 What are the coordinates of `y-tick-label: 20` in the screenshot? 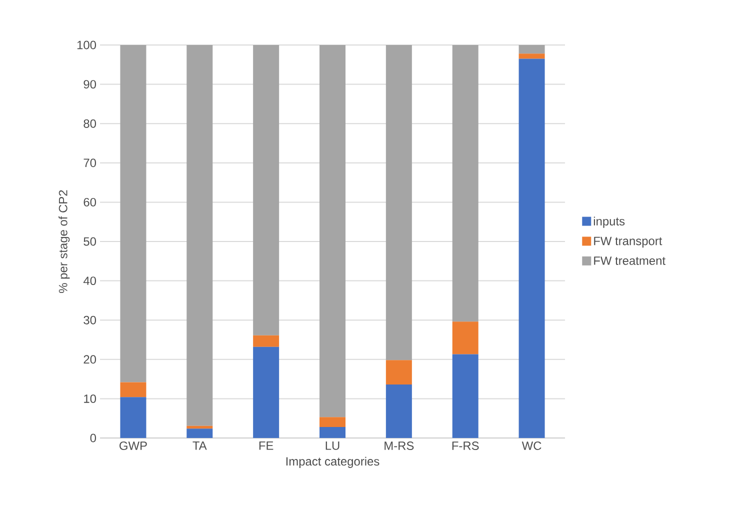 It's located at (90, 359).